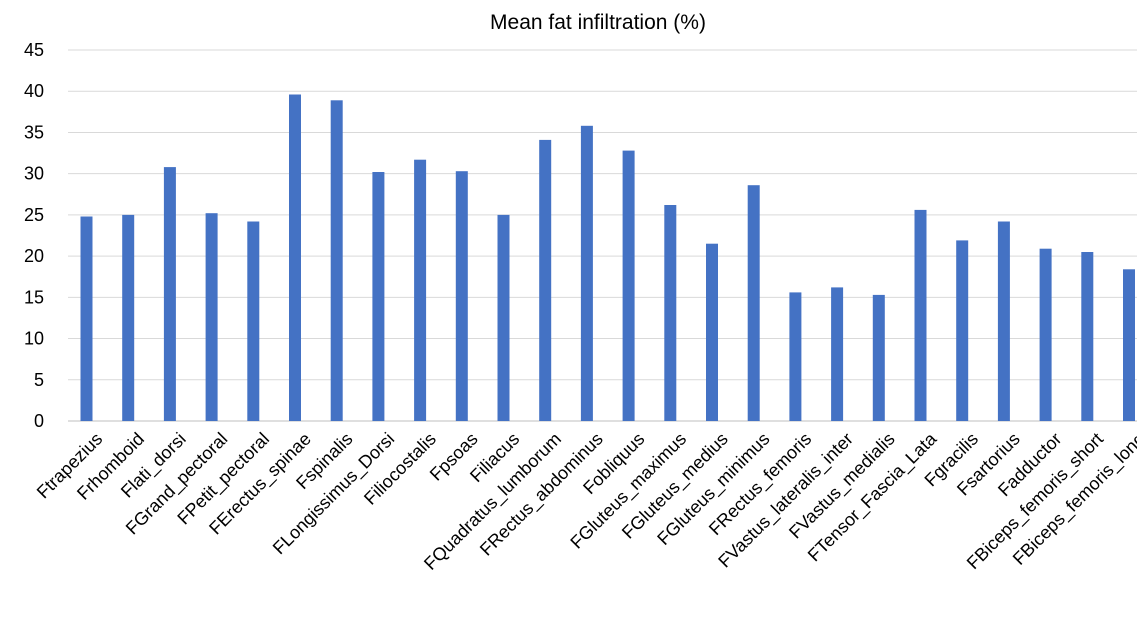  I want to click on y-tick-label: 30, so click(34, 174).